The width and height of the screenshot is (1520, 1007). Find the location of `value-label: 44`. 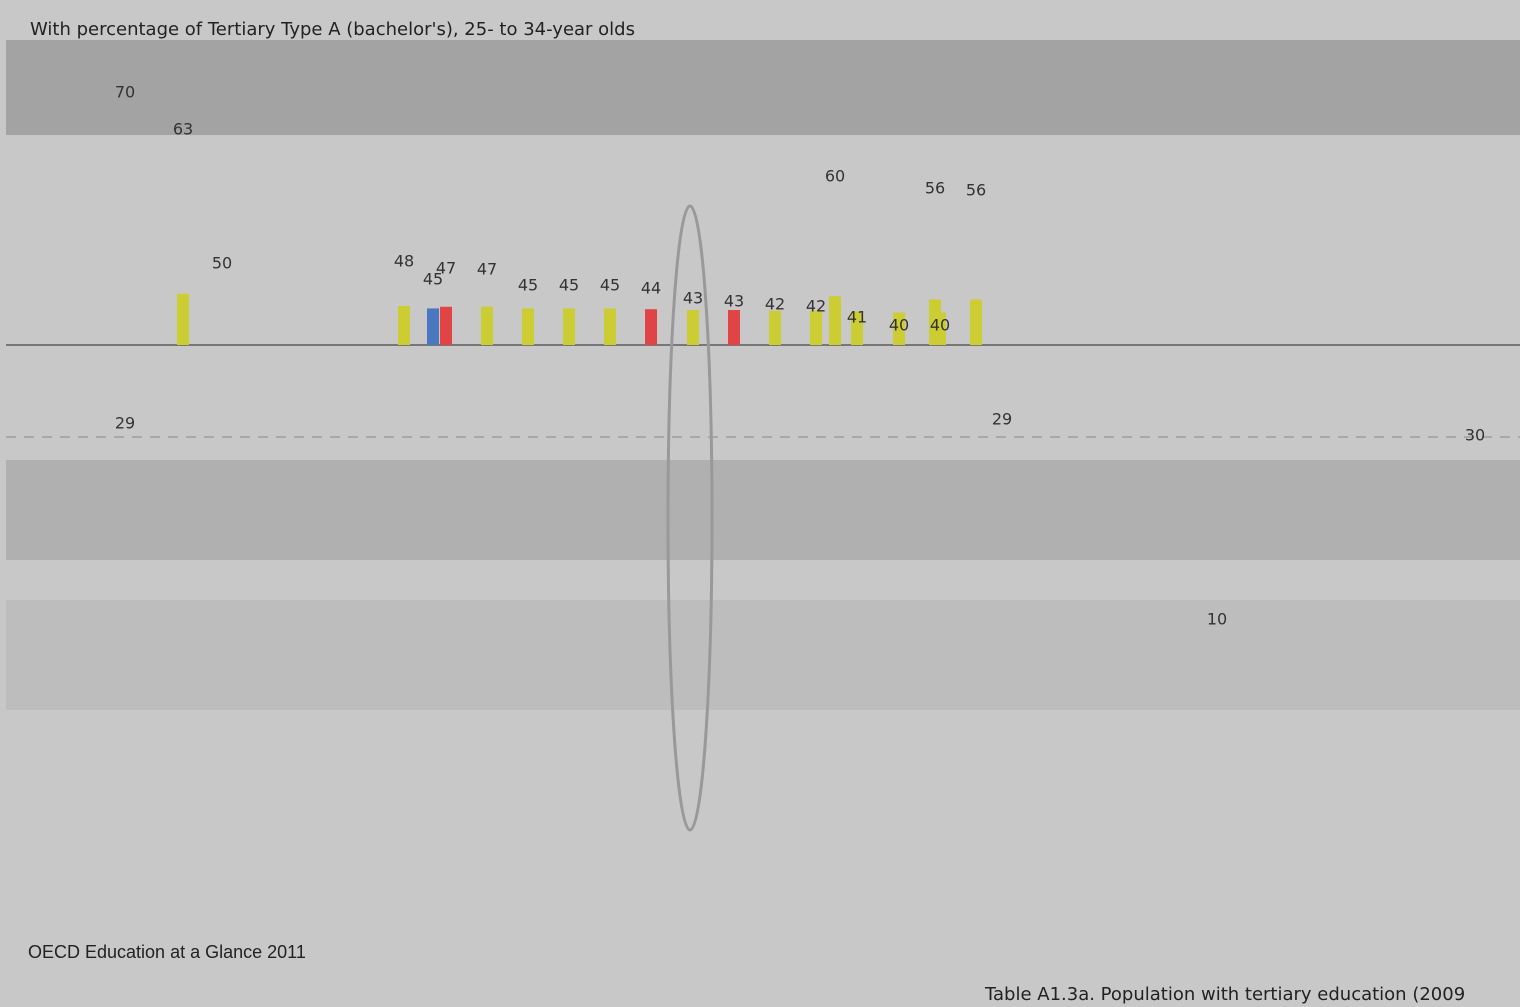

value-label: 44 is located at coordinates (651, 288).